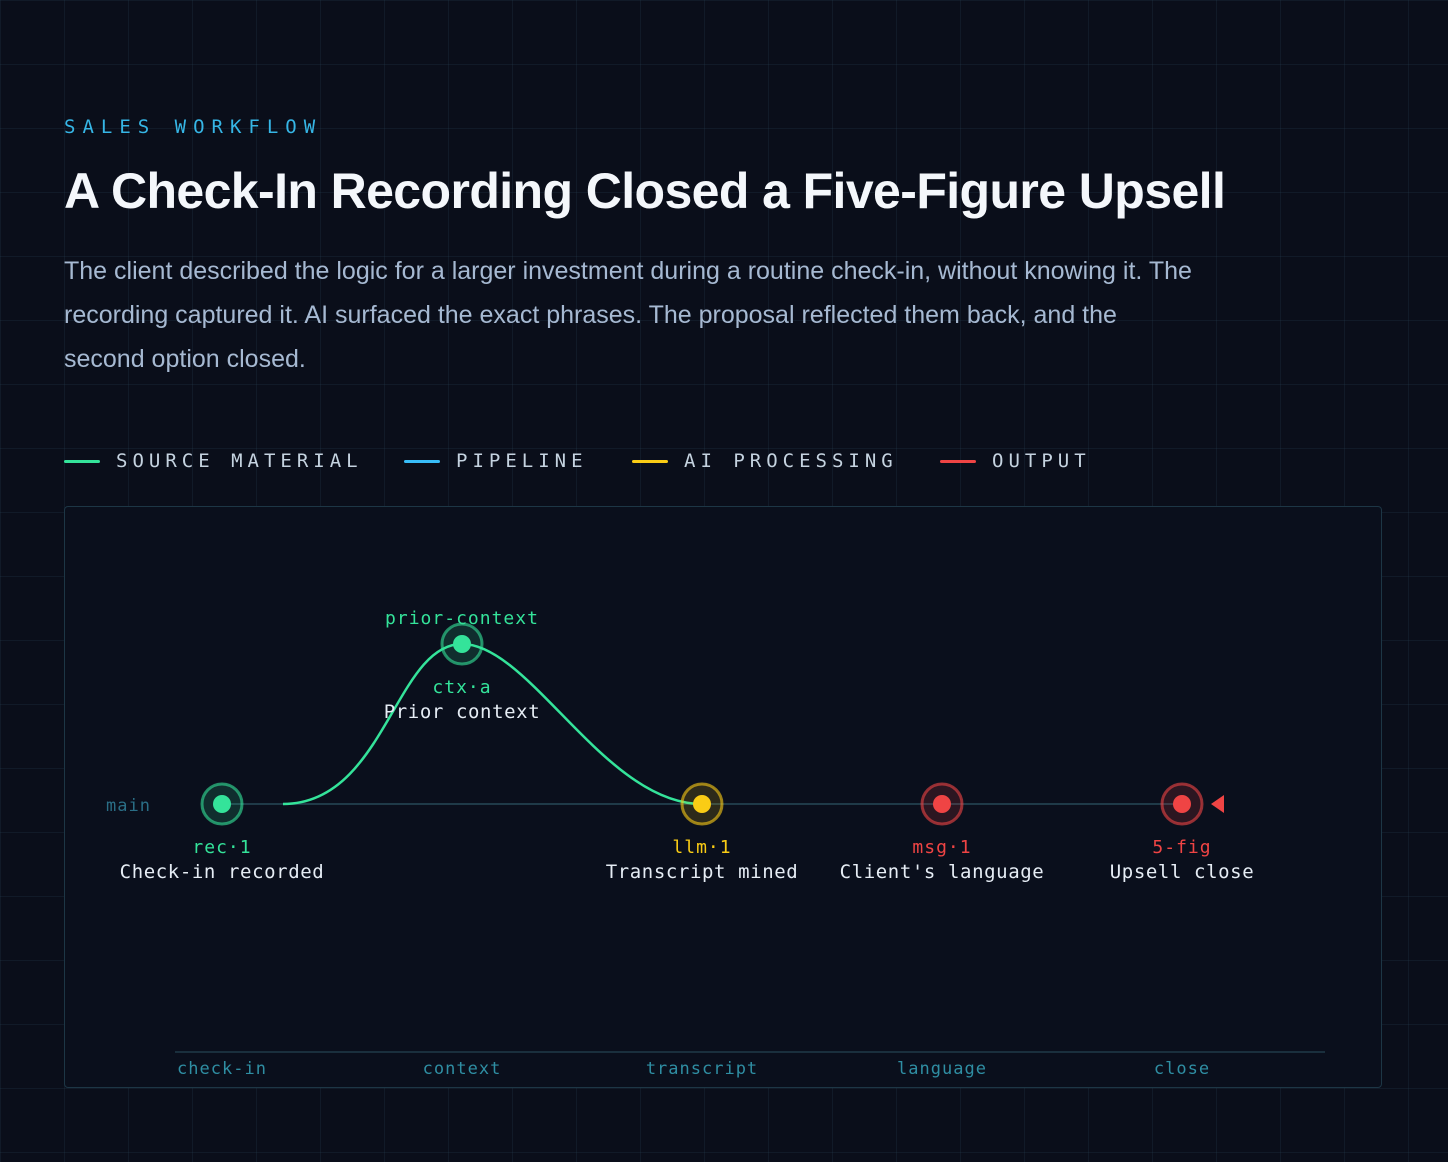 The height and width of the screenshot is (1162, 1448). I want to click on legend-item-pipeline: PIPELINE, so click(496, 461).